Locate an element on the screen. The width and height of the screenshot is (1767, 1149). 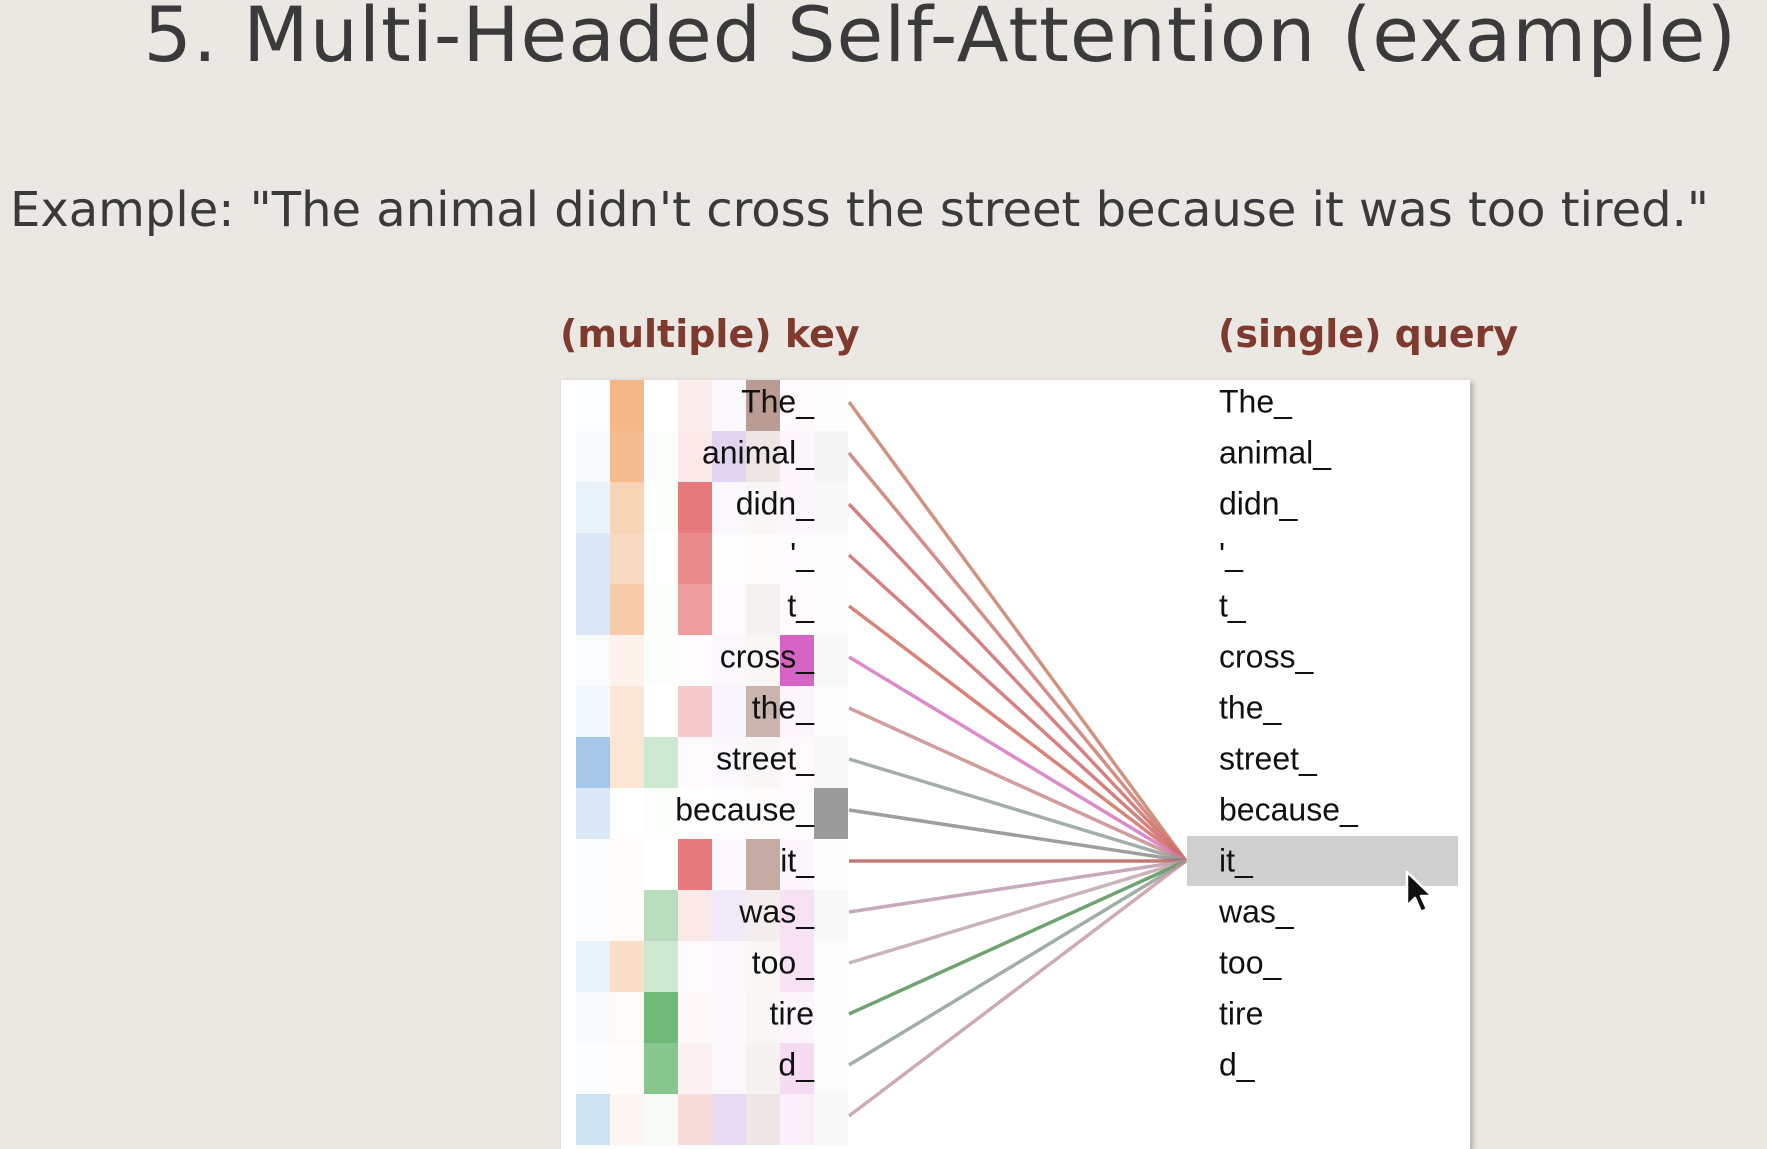
key-token: cross_ is located at coordinates (766, 656).